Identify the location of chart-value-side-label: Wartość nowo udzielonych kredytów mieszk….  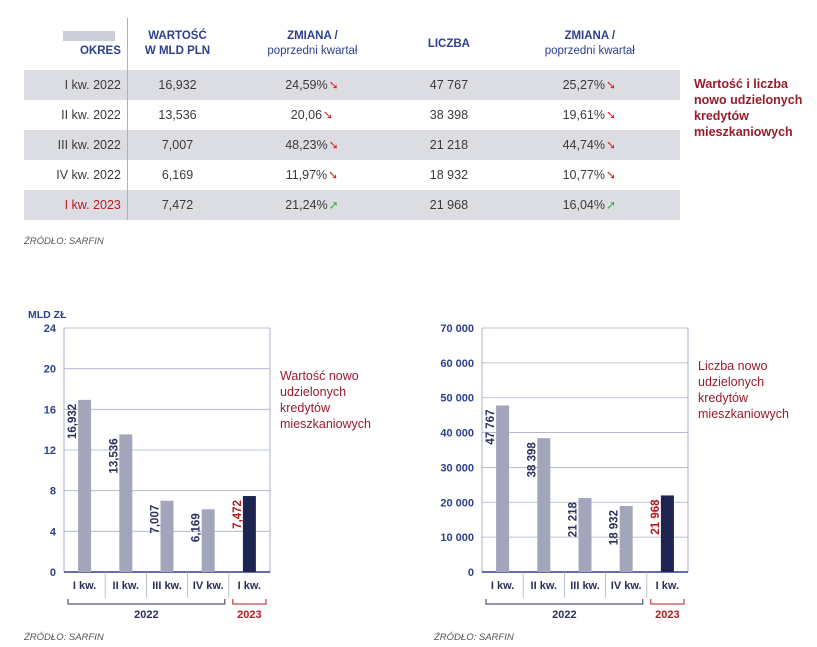
(326, 400).